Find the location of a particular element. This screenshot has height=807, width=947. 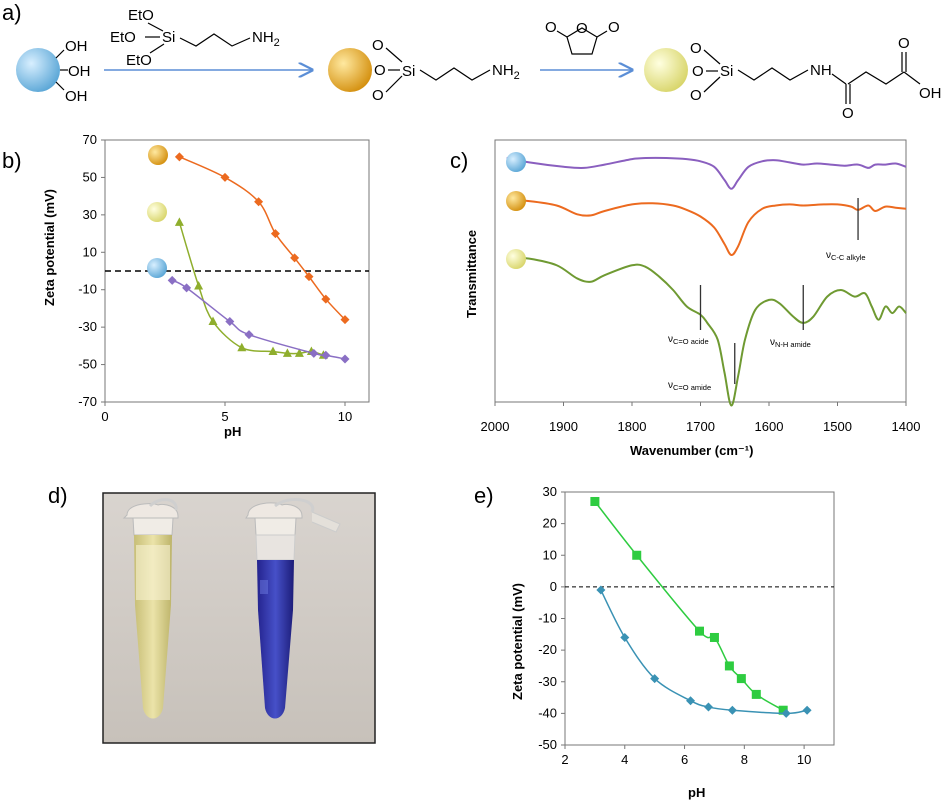

succinic-anhydride-icon: O O O is located at coordinates (582, 37).